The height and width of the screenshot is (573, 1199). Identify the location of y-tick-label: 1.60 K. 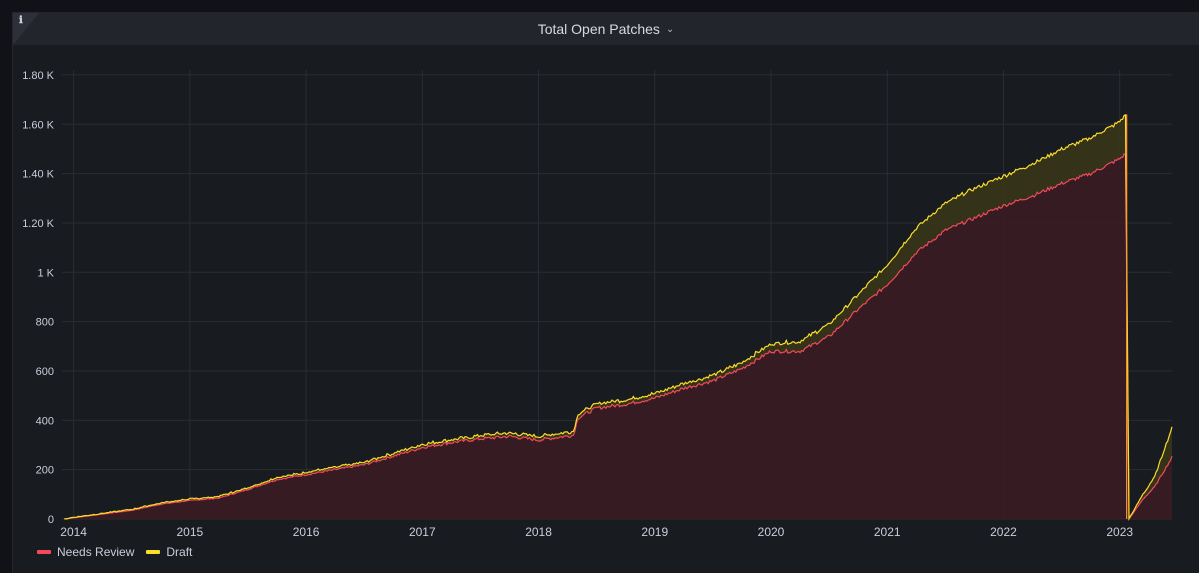
(38, 125).